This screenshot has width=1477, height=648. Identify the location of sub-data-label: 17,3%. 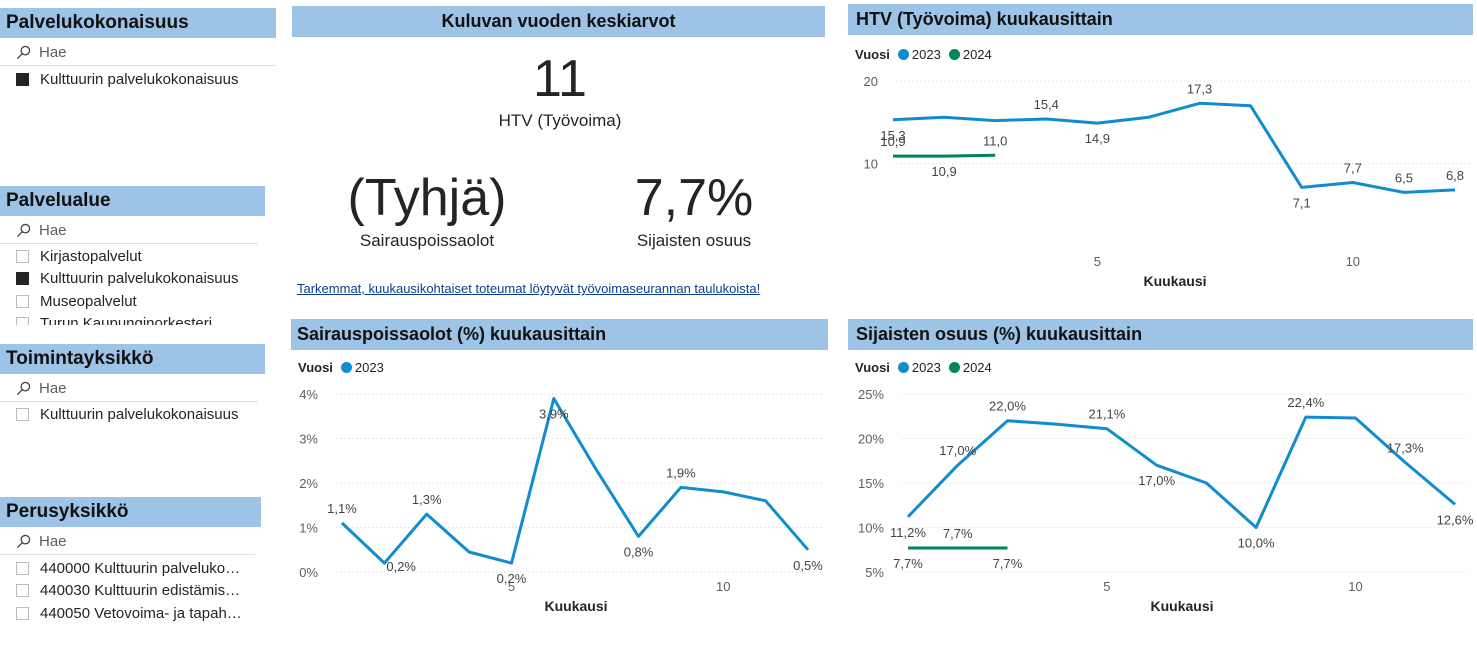
(1405, 448).